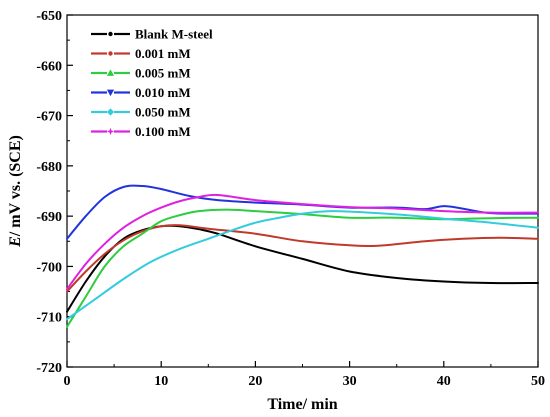 The image size is (550, 417). I want to click on series-group, so click(302, 212).